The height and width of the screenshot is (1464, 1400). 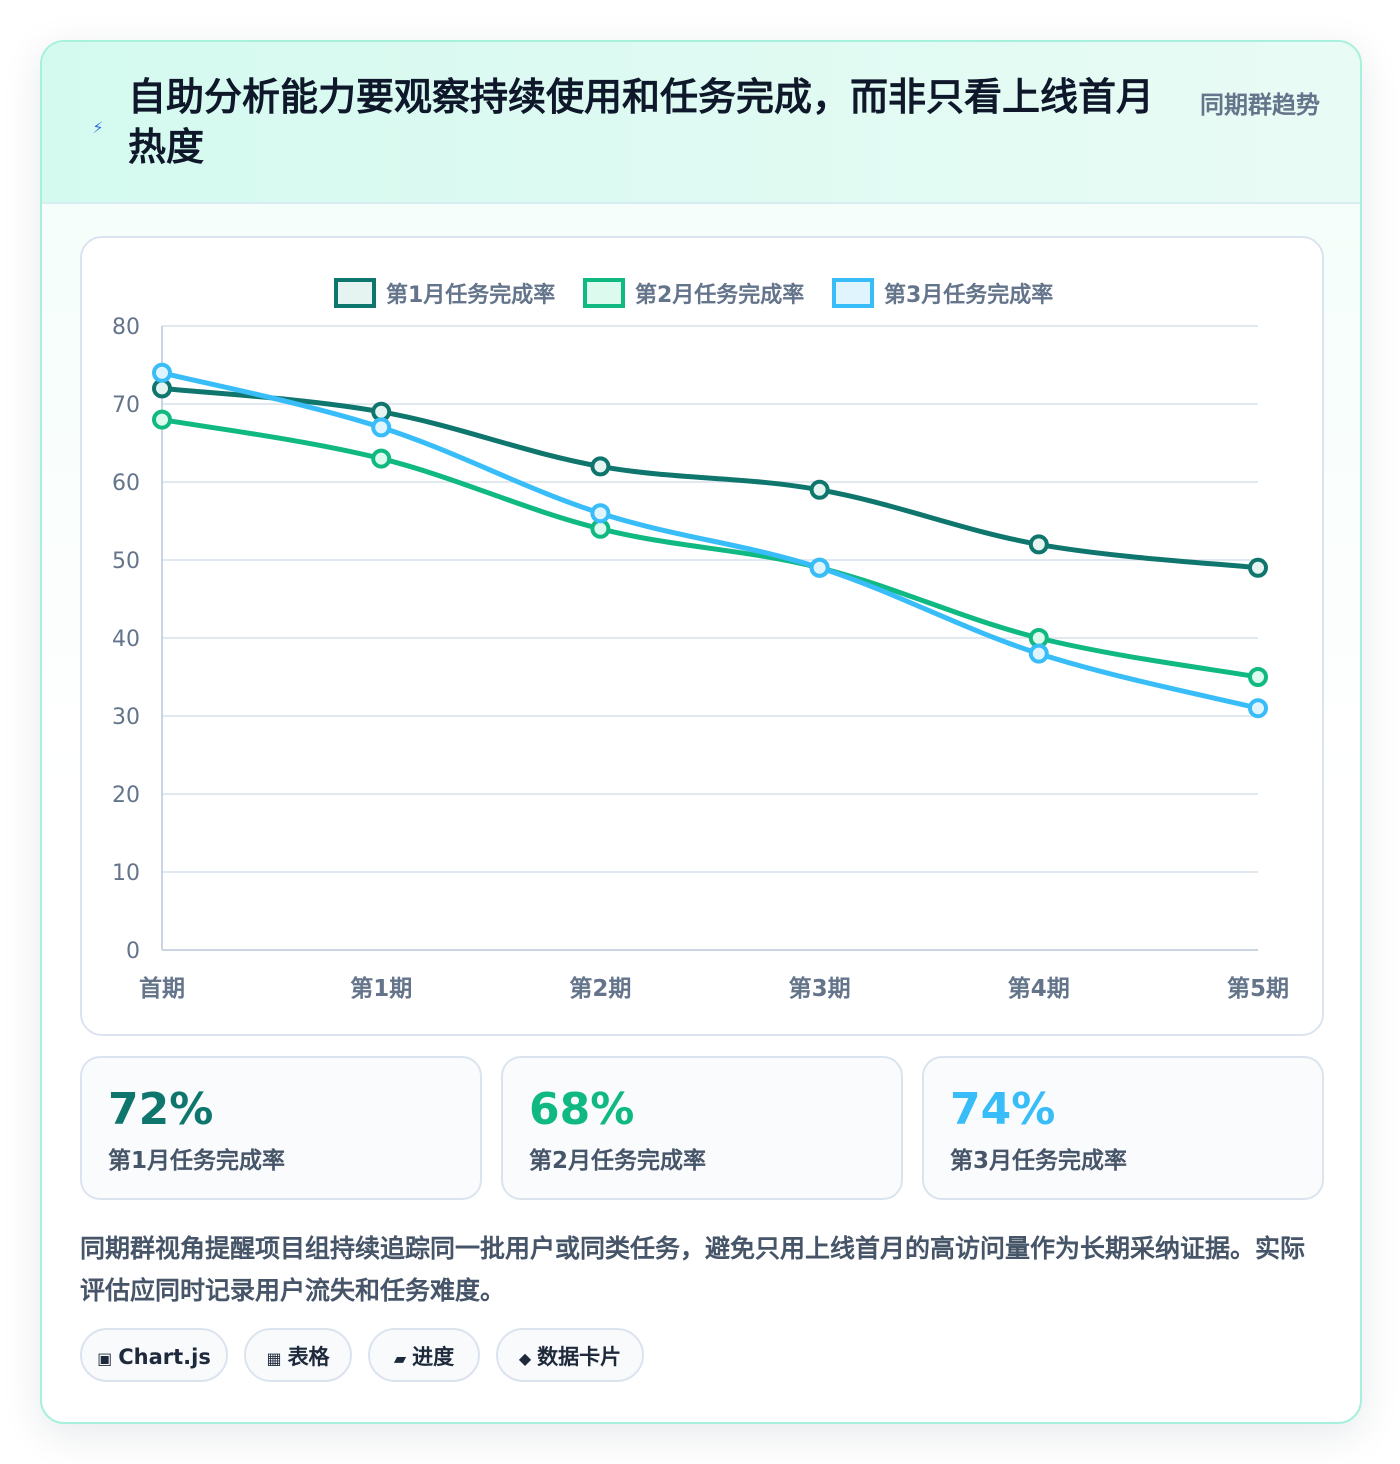 What do you see at coordinates (274, 1358) in the screenshot?
I see `table-grid-icon: ▦` at bounding box center [274, 1358].